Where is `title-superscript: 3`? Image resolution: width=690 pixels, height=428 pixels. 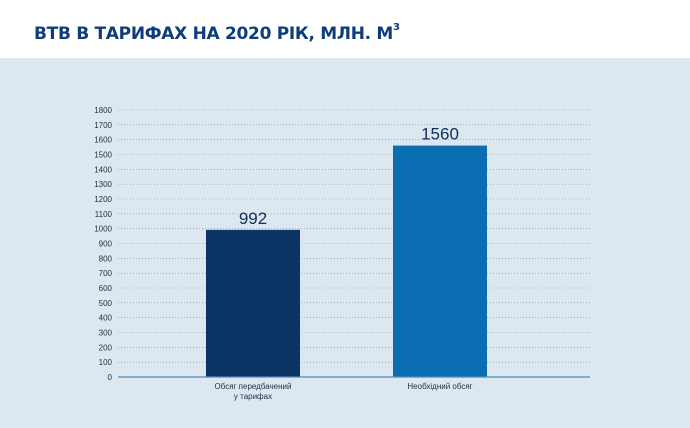
title-superscript: 3 is located at coordinates (396, 28).